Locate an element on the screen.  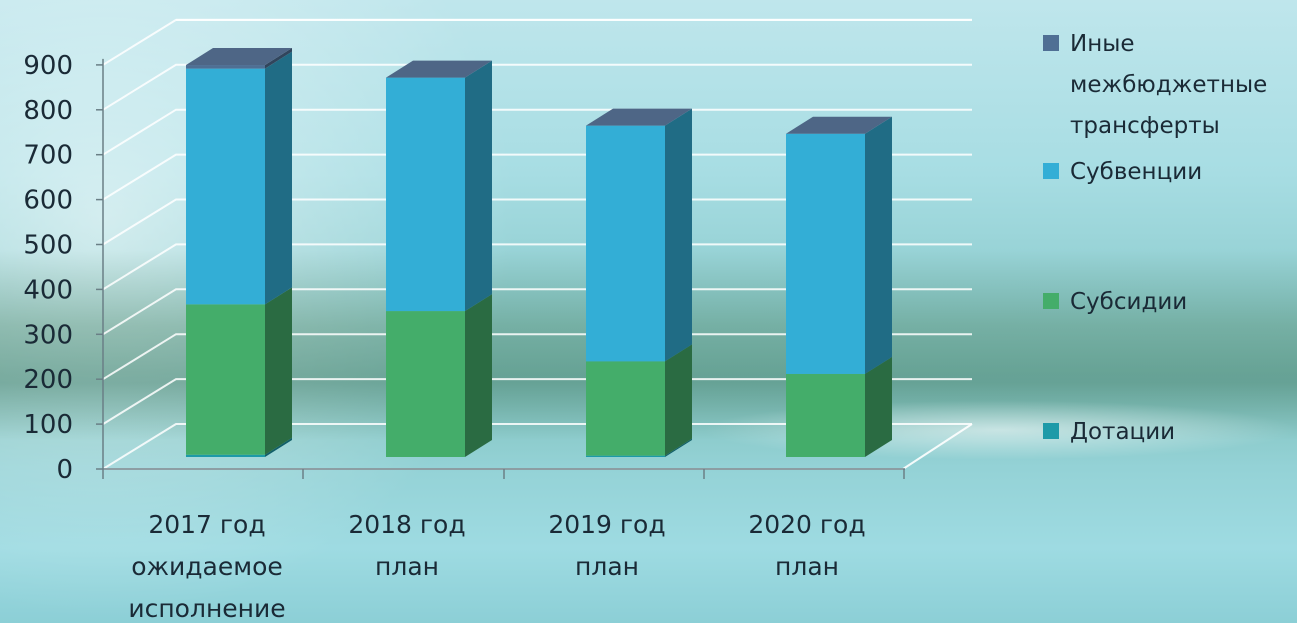
x-category-label: 2019 год план is located at coordinates (606, 545).